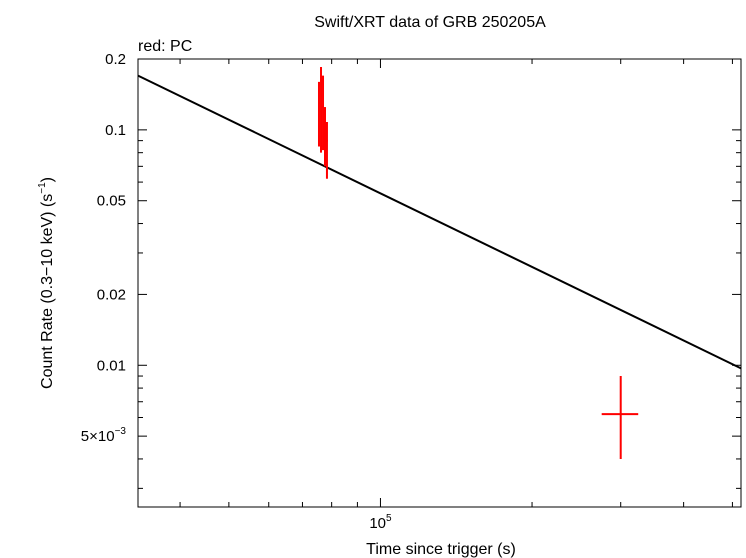 Image resolution: width=746 pixels, height=558 pixels. I want to click on y-tick-label: 0.02, so click(111, 294).